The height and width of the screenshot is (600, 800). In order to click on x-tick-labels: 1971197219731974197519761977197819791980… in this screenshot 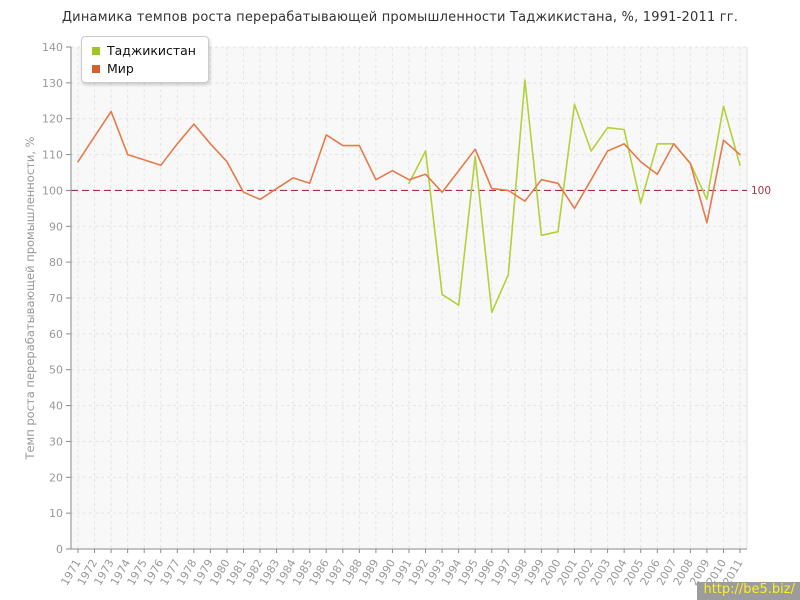, I will do `click(401, 572)`.